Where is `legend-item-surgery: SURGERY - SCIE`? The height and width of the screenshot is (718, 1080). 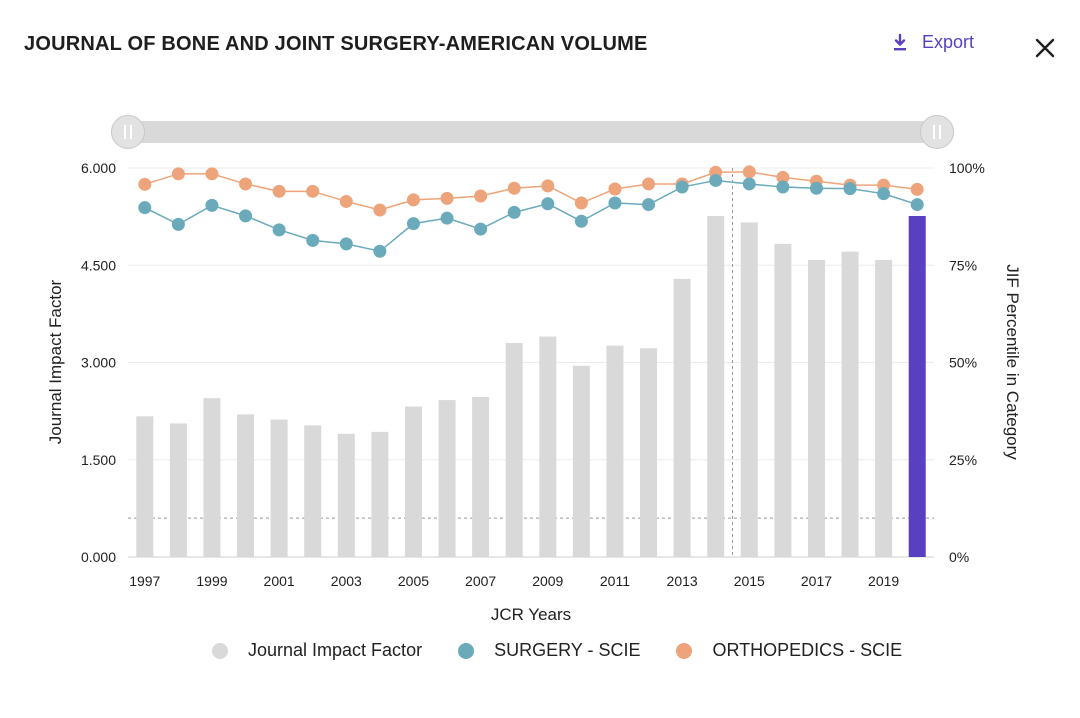 legend-item-surgery: SURGERY - SCIE is located at coordinates (549, 650).